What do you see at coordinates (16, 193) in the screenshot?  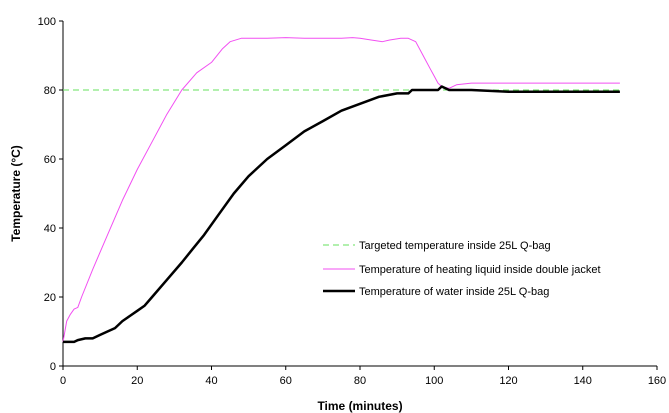 I see `y-axis-title: Temperature (°C)` at bounding box center [16, 193].